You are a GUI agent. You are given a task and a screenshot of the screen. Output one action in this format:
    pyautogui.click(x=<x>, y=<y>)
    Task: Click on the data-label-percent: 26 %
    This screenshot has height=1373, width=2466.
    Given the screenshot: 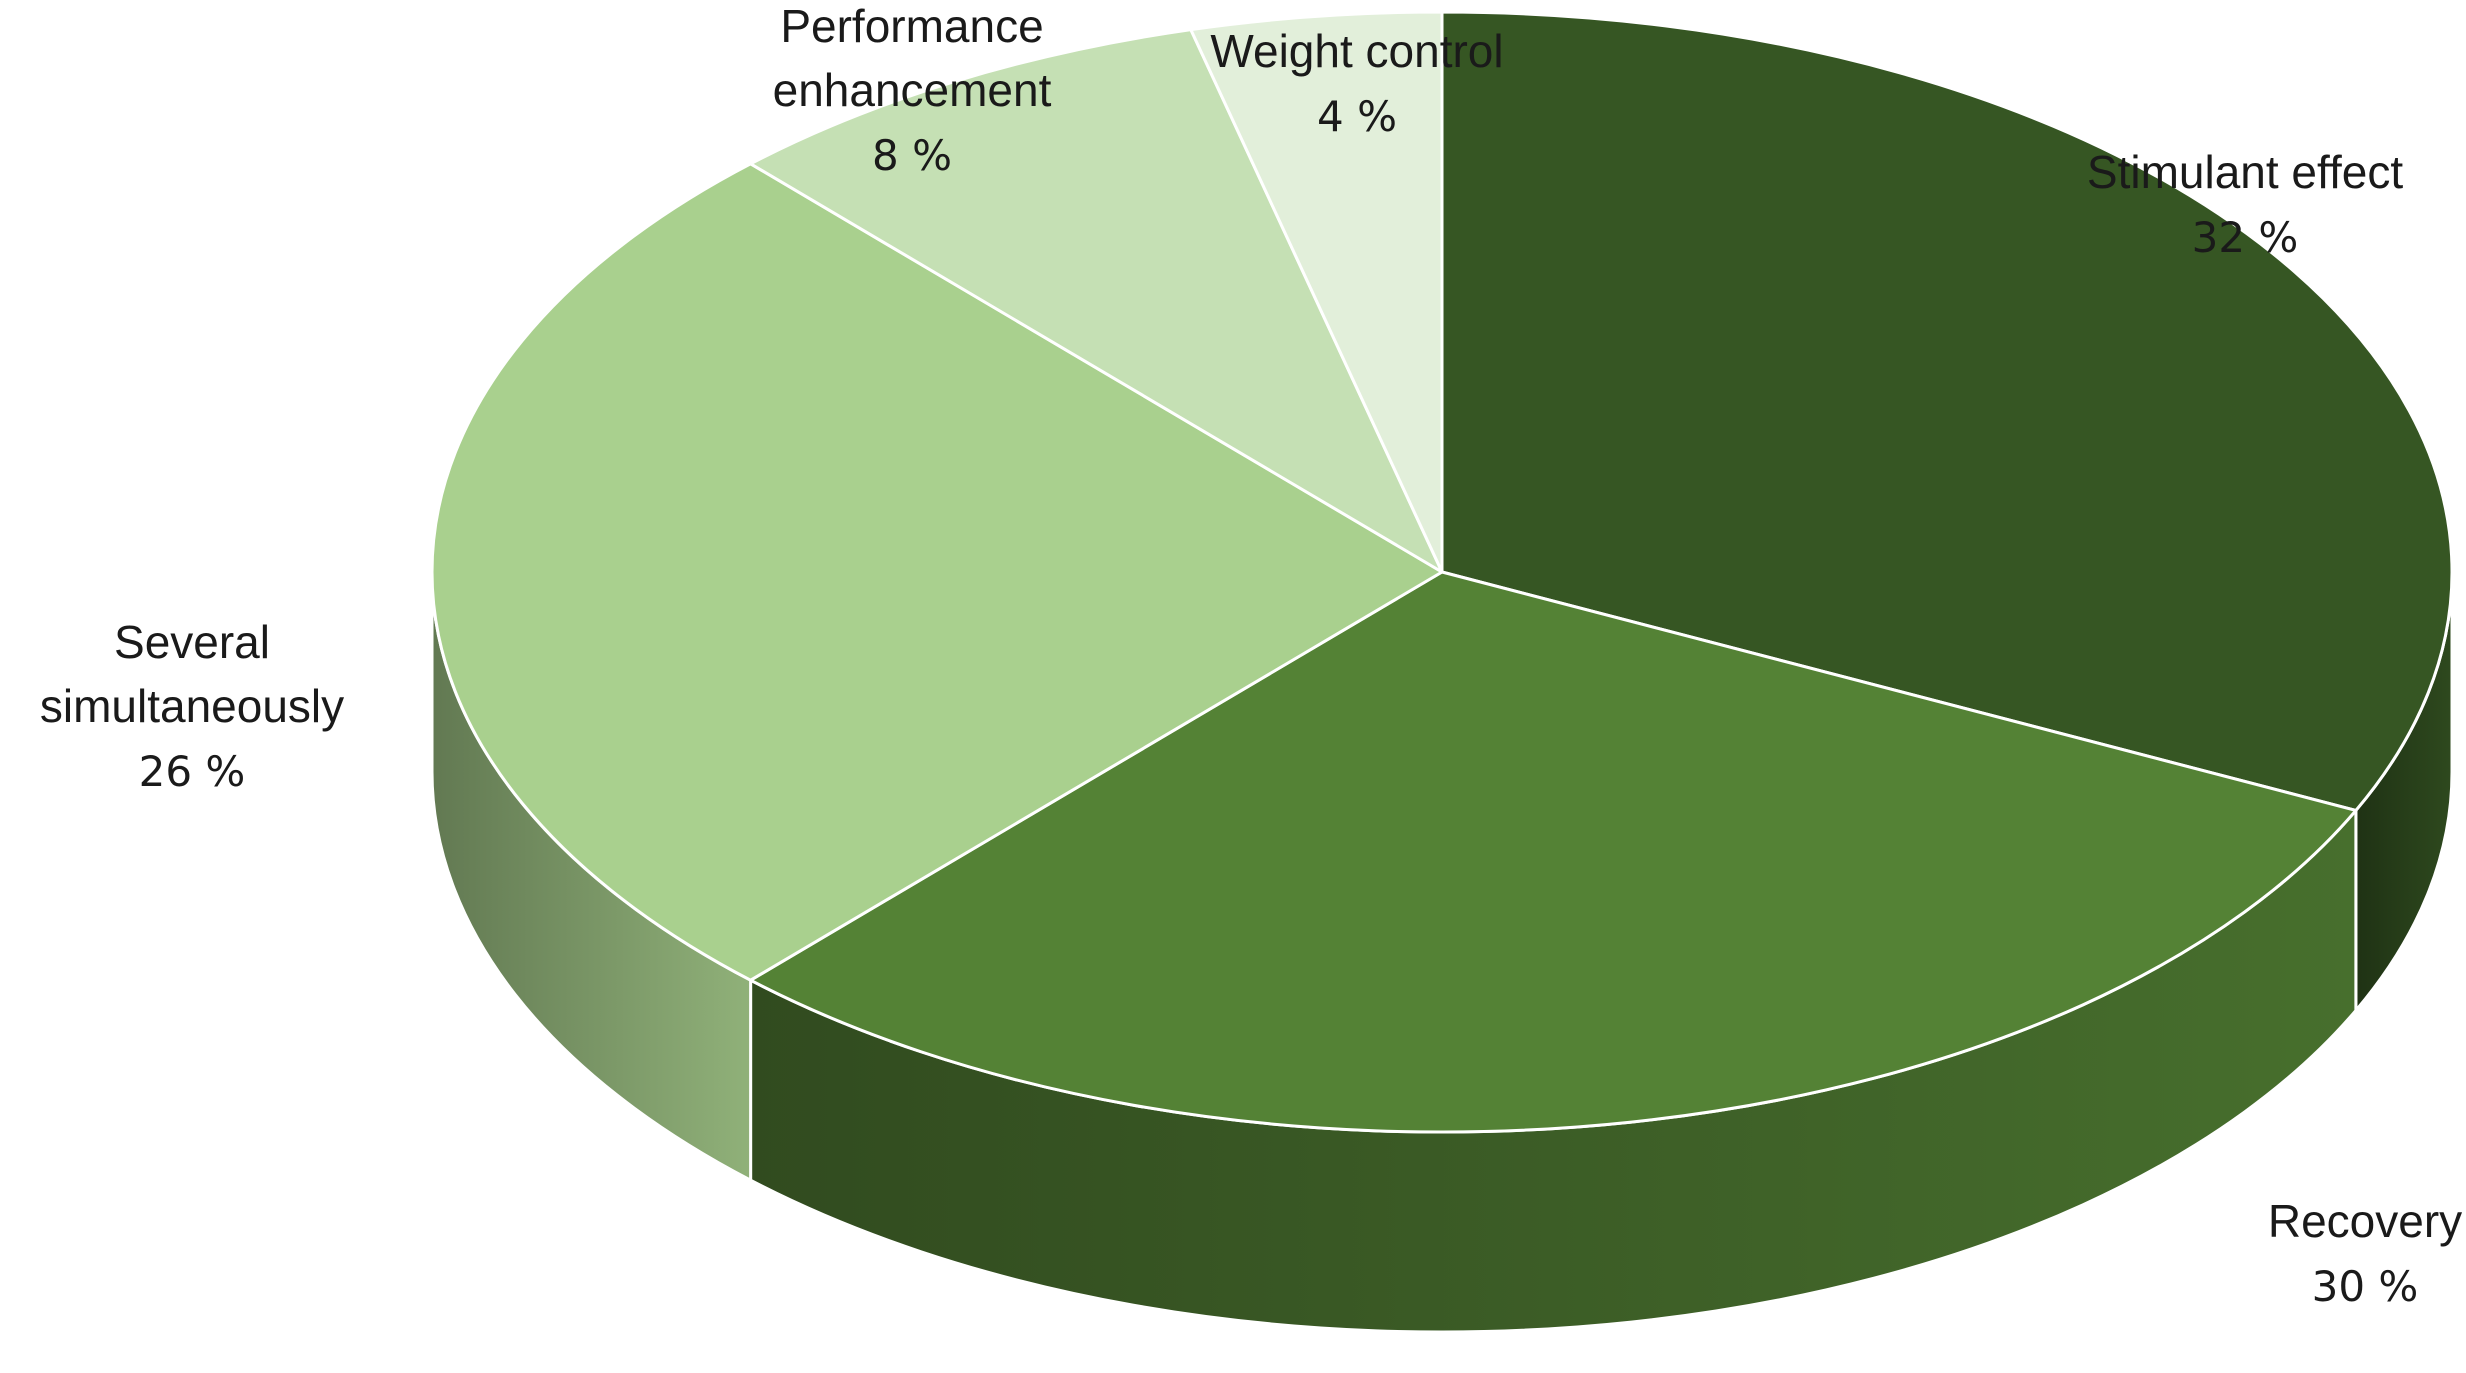 What is the action you would take?
    pyautogui.click(x=192, y=771)
    